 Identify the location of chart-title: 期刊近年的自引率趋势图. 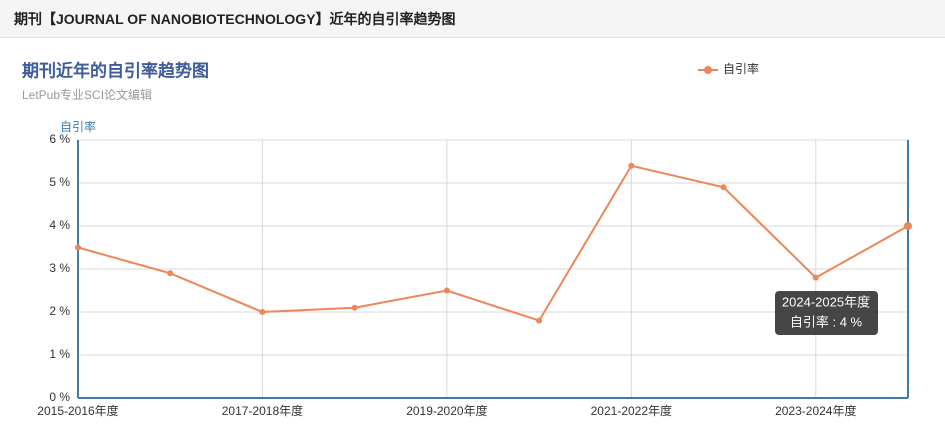
(115, 70).